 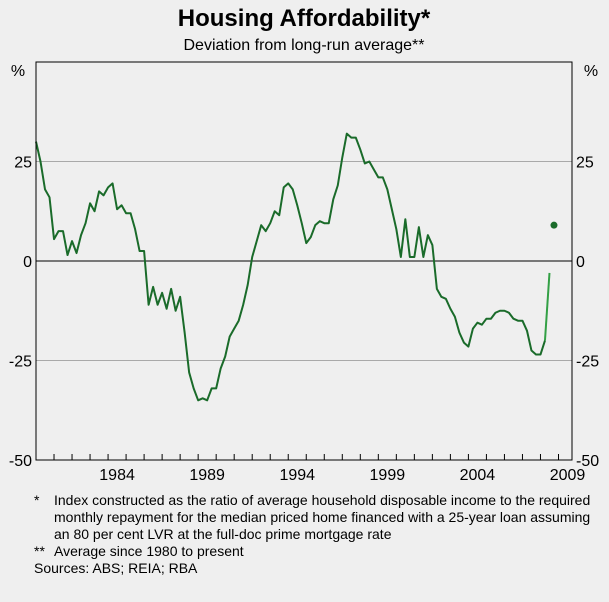 I want to click on estimate-marker-dot, so click(x=554, y=225).